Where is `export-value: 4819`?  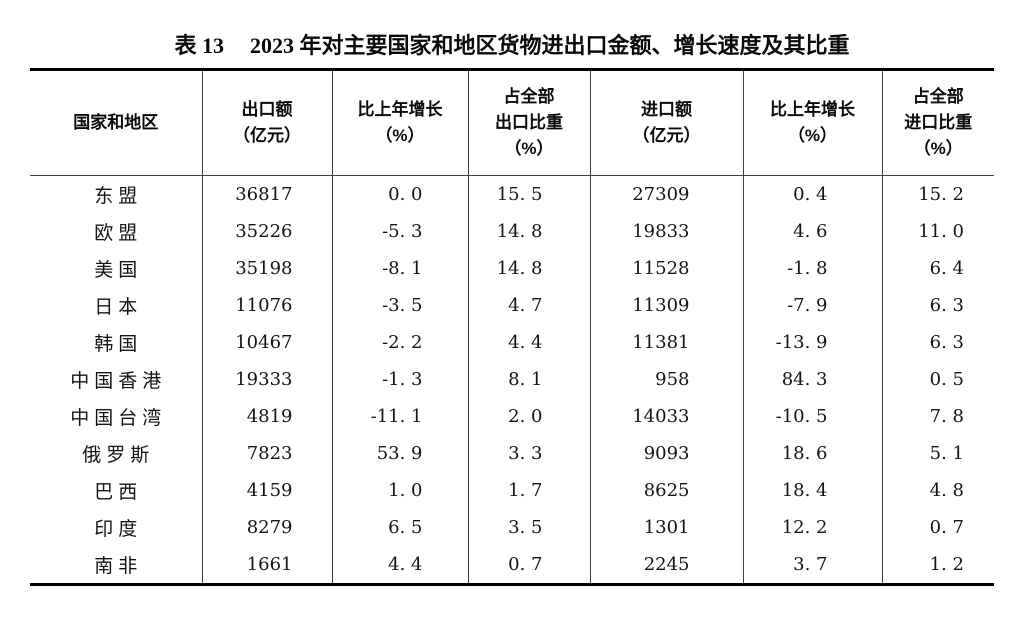
export-value: 4819 is located at coordinates (266, 416).